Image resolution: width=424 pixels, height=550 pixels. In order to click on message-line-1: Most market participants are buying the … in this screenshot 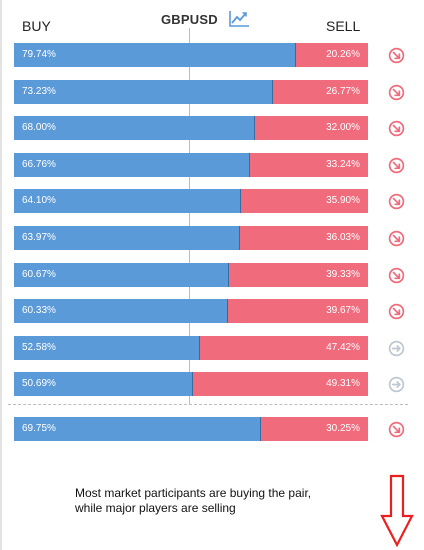, I will do `click(193, 493)`.